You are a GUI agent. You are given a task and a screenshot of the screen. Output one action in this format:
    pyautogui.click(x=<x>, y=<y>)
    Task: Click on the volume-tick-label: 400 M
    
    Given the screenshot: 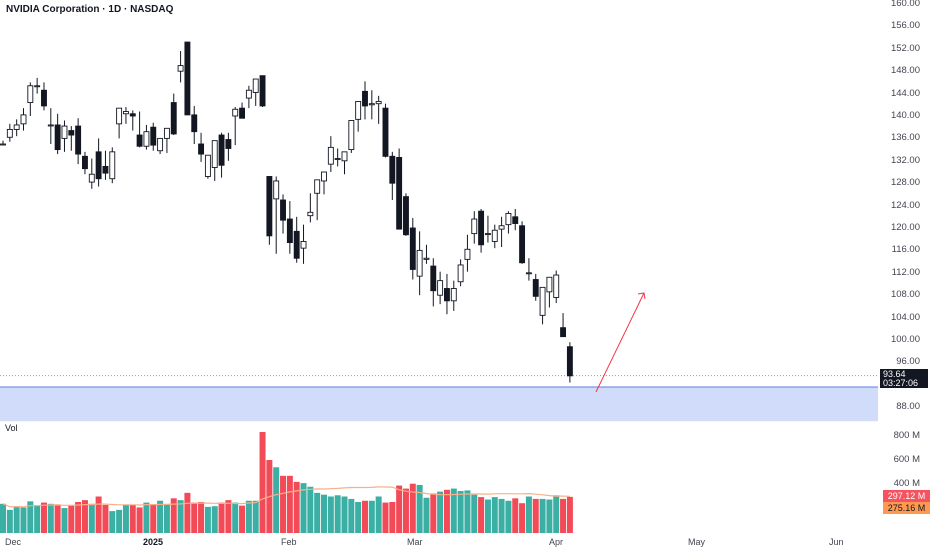 What is the action you would take?
    pyautogui.click(x=906, y=484)
    